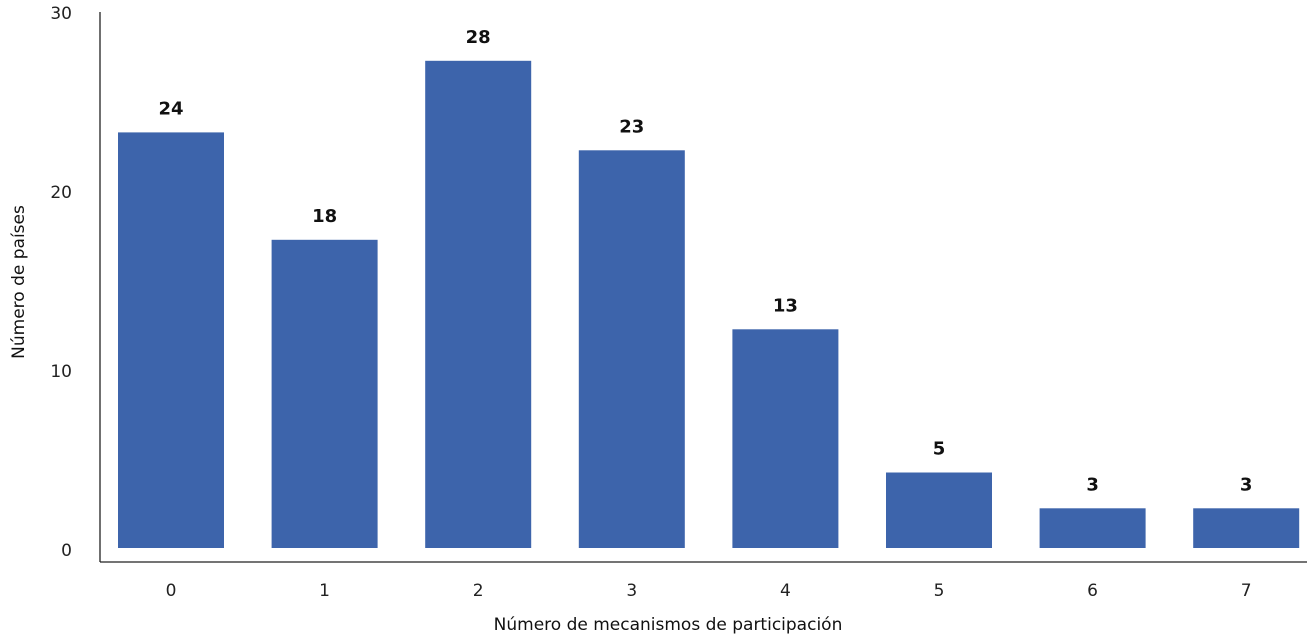 The image size is (1315, 636). What do you see at coordinates (478, 591) in the screenshot?
I see `x-tick-label-2: 2` at bounding box center [478, 591].